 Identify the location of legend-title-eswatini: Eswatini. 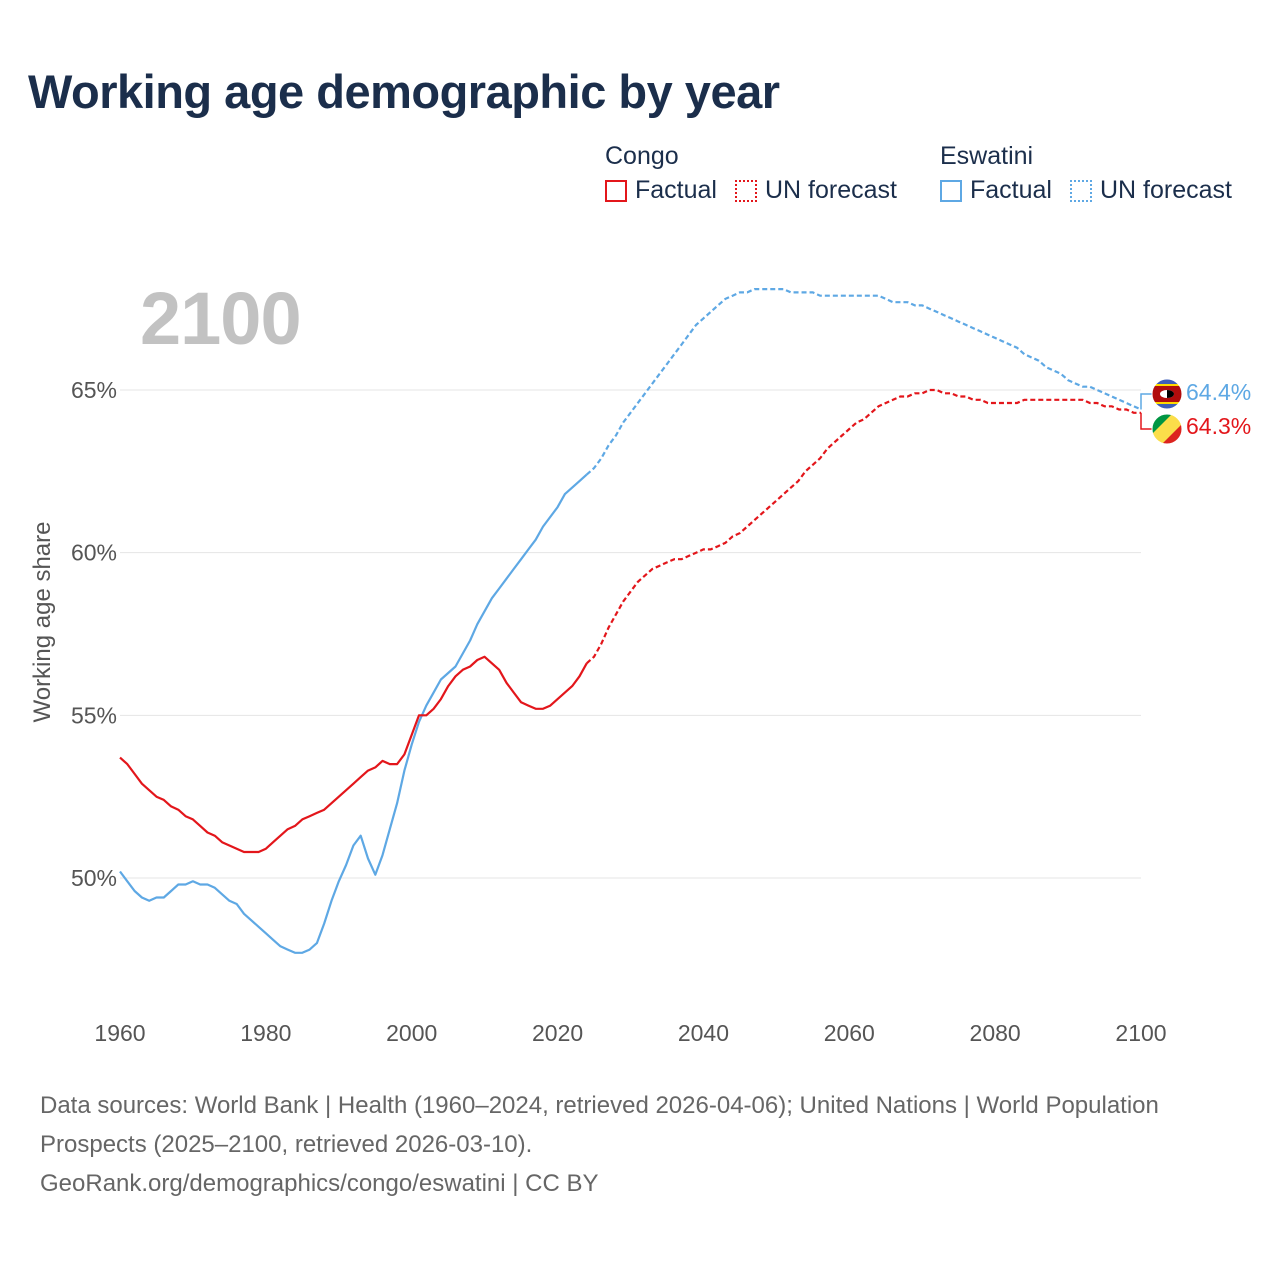
(987, 156).